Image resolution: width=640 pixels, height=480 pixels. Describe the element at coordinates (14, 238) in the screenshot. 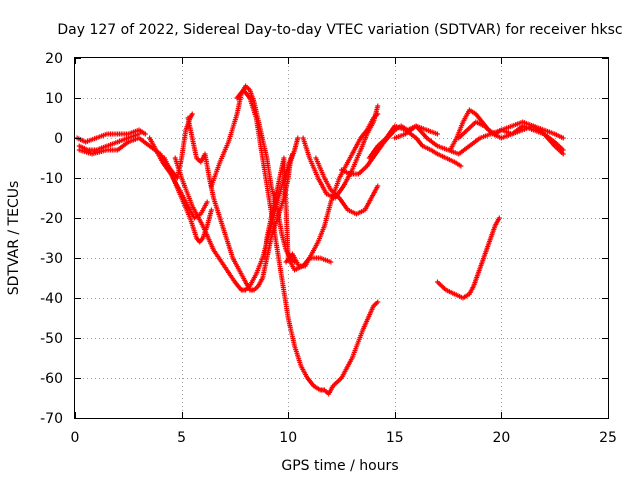

I see `y-axis-title: SDTVAR / TECUs` at that location.